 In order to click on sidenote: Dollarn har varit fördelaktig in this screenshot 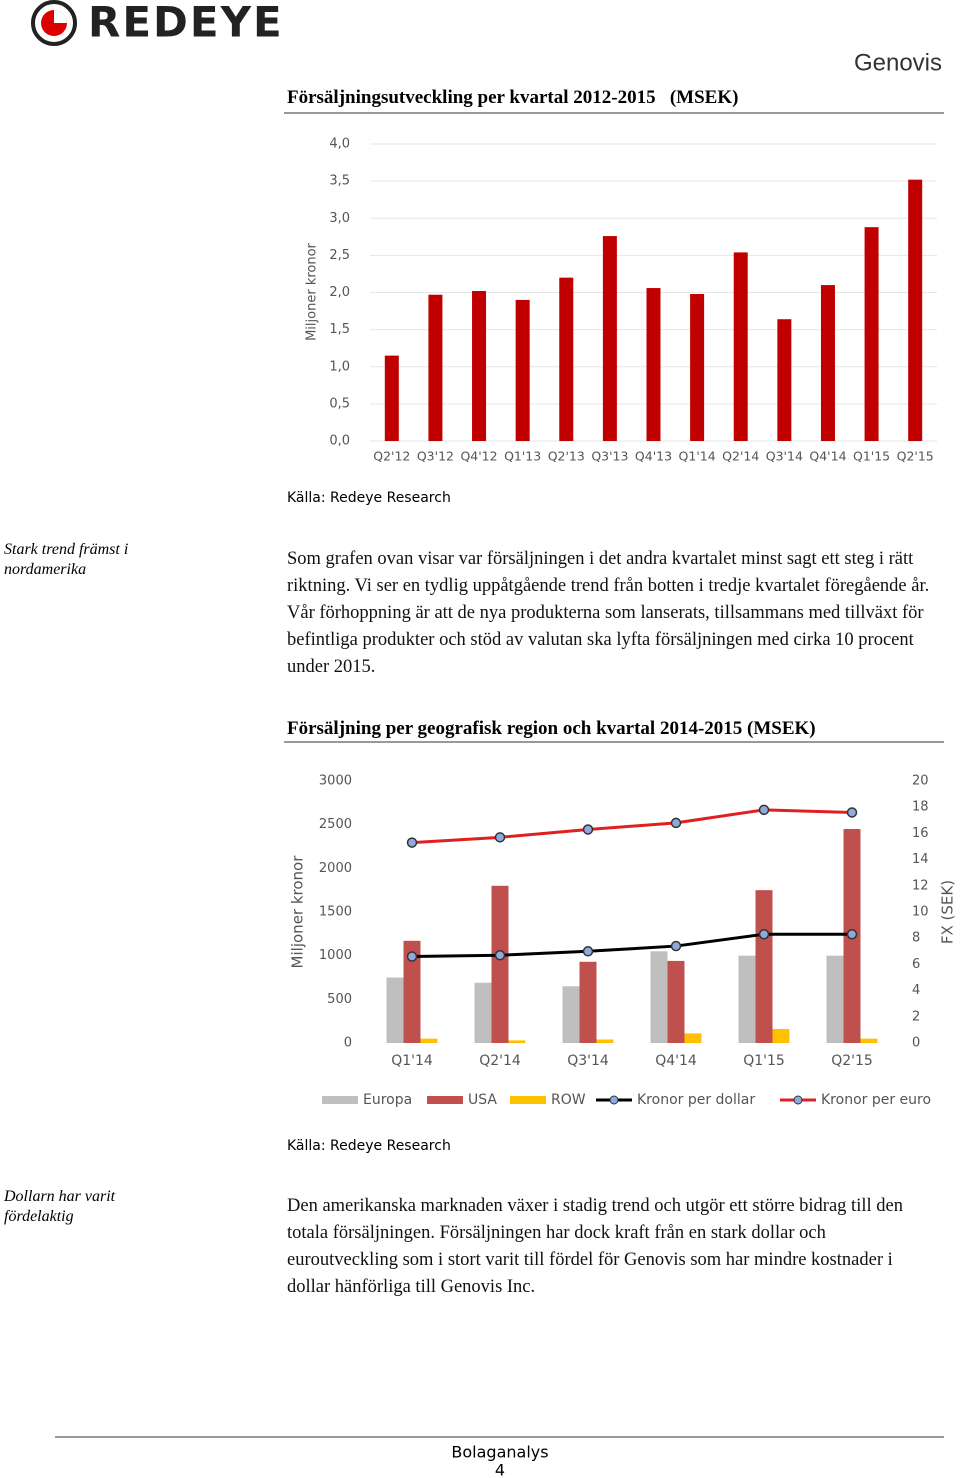, I will do `click(60, 1206)`.